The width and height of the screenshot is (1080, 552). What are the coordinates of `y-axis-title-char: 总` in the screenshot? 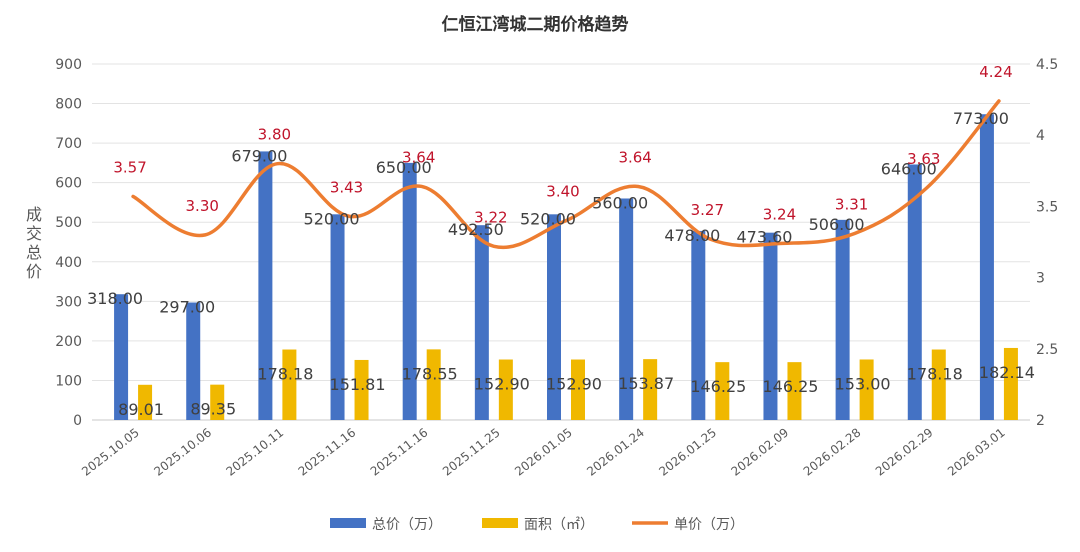 It's located at (34, 252).